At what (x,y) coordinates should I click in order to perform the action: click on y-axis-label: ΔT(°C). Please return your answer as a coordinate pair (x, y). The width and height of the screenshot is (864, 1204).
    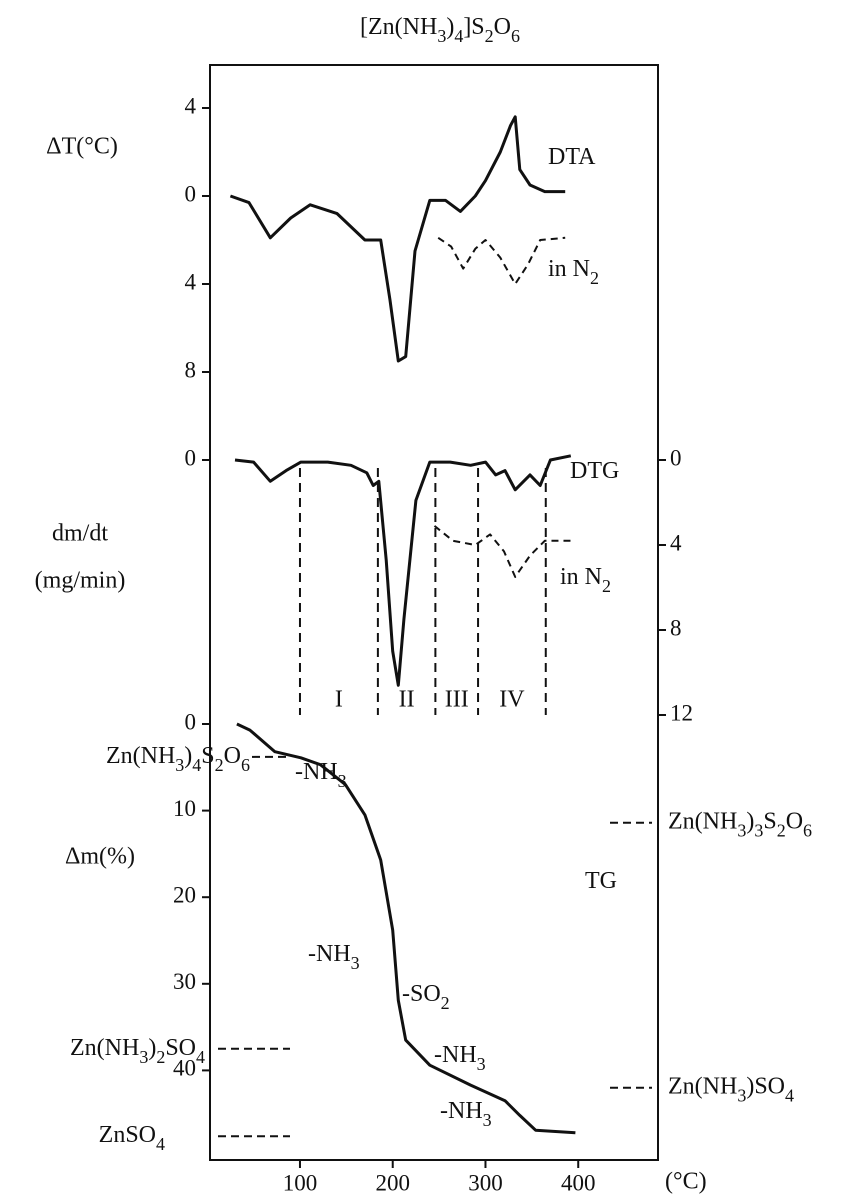
    Looking at the image, I should click on (82, 147).